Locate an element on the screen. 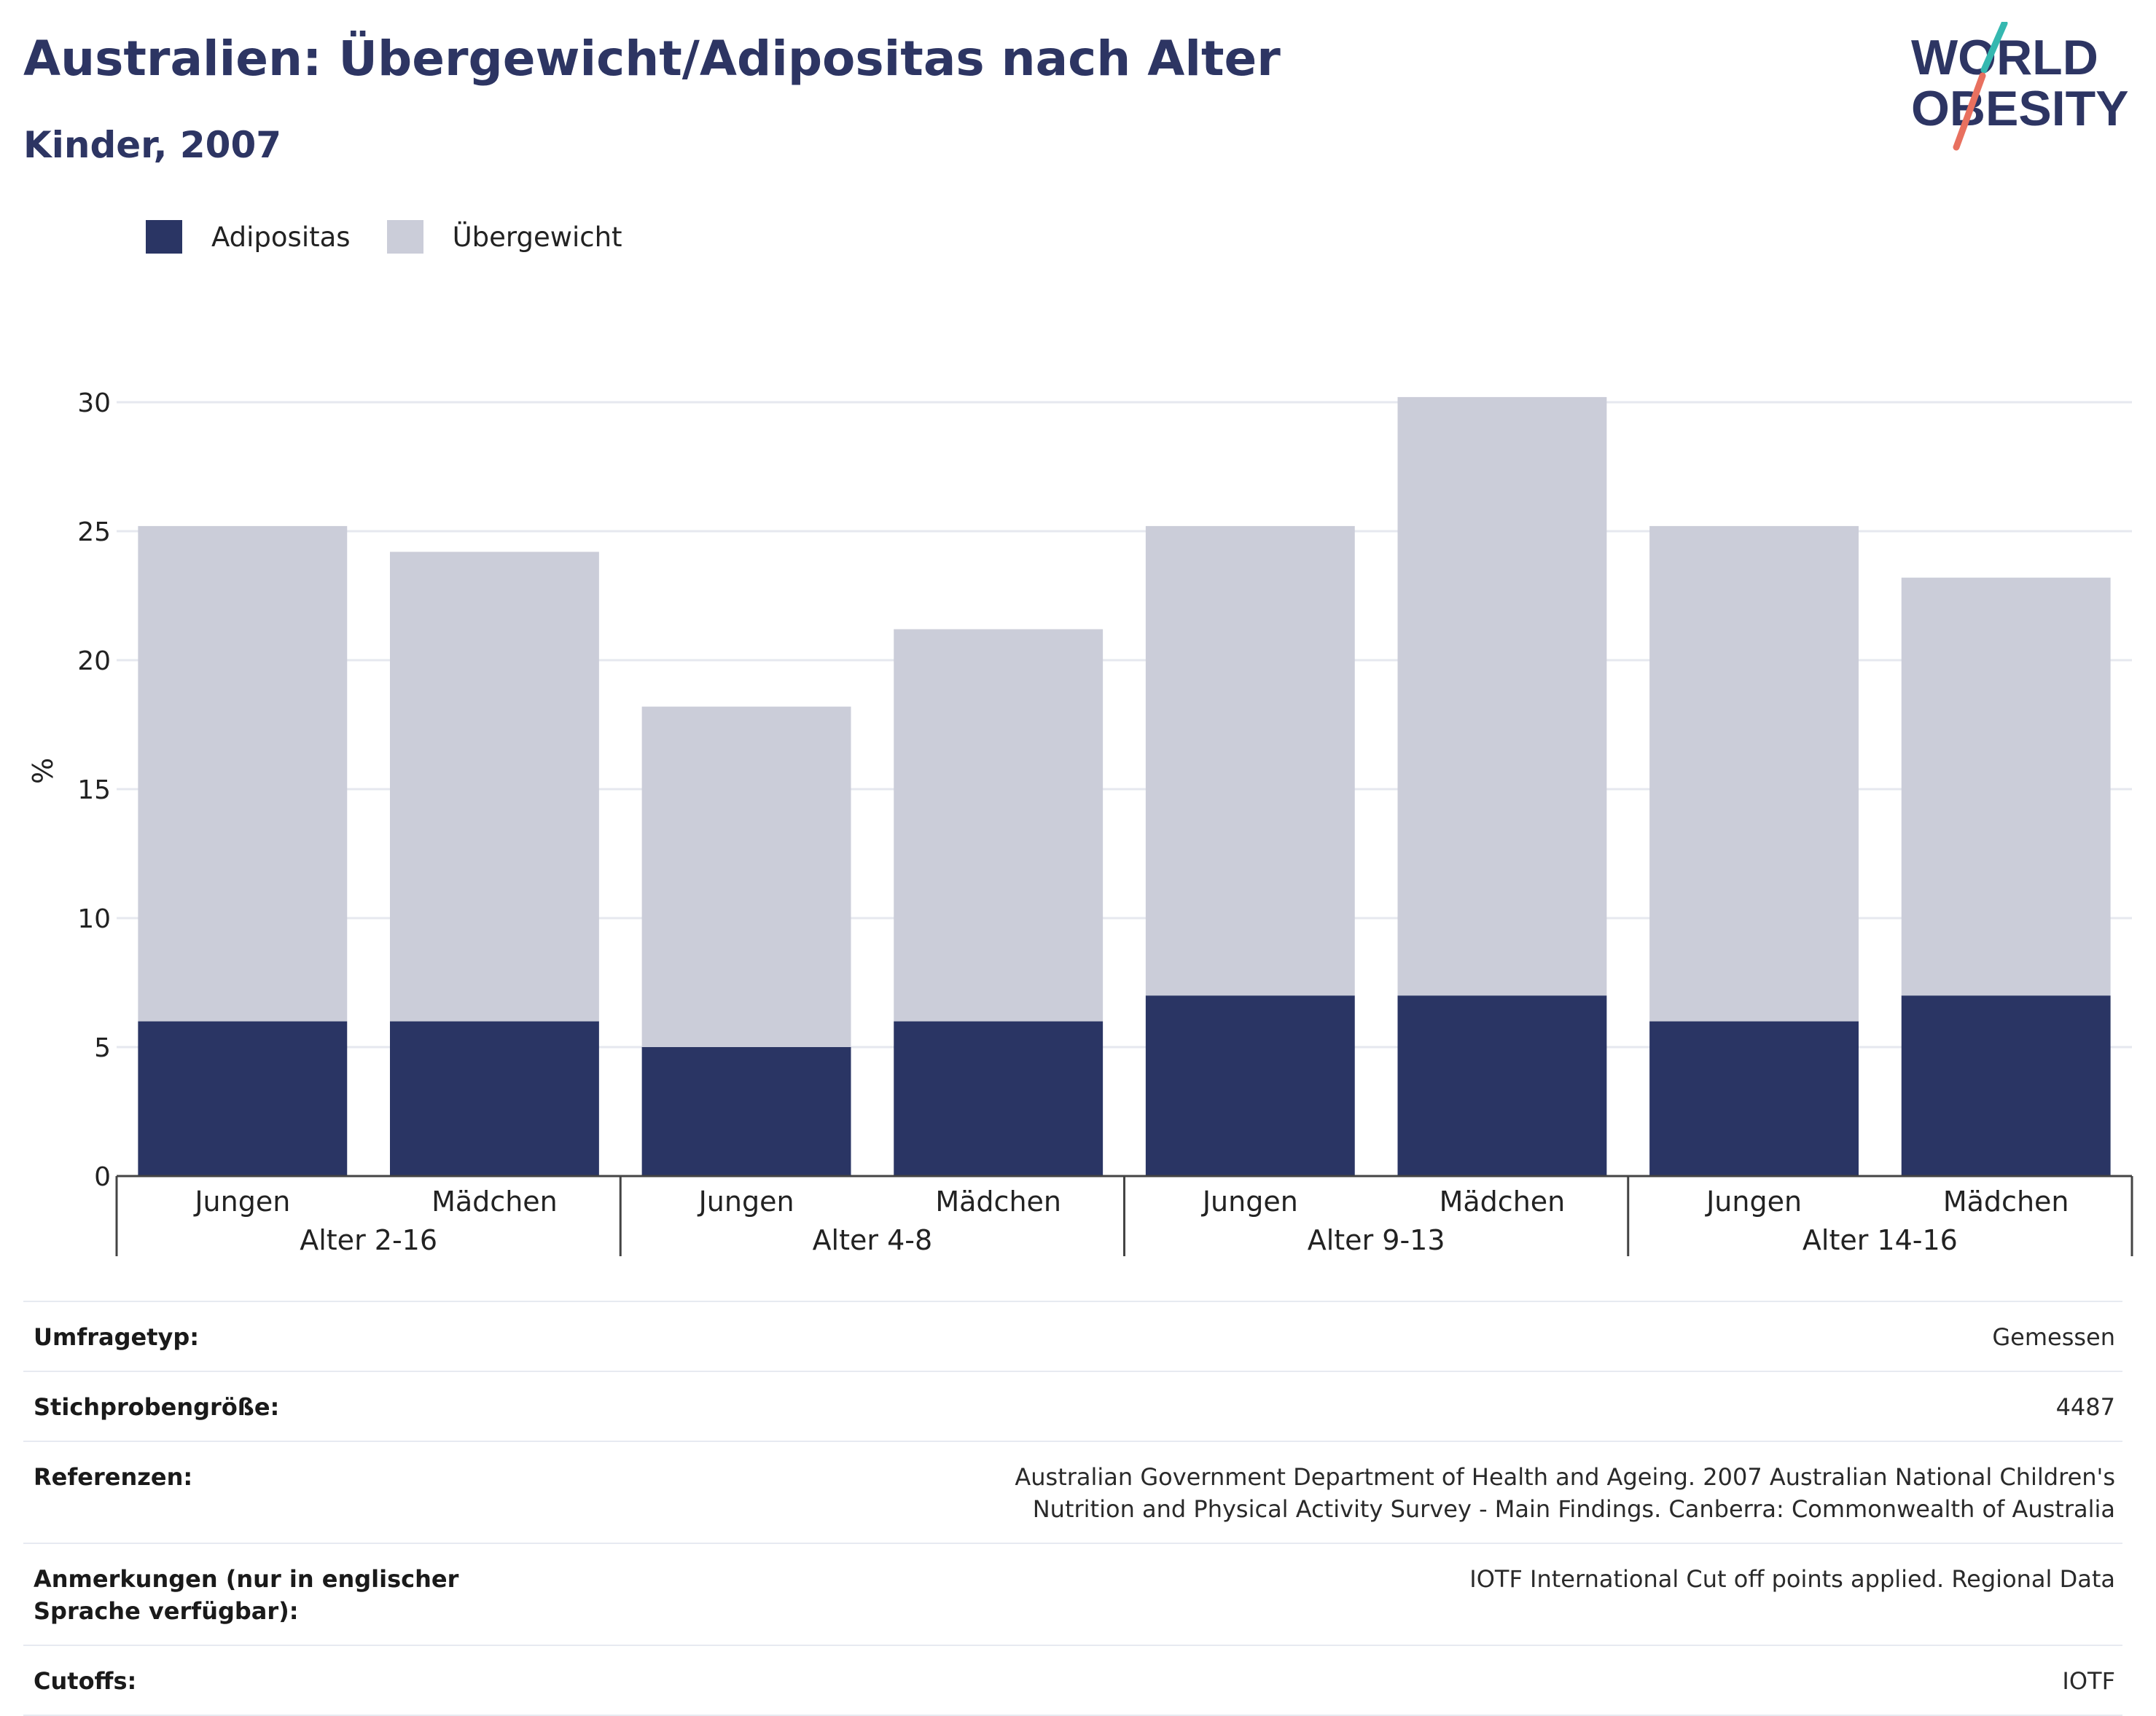 The width and height of the screenshot is (2156, 1716). meta-key: Cutoffs: is located at coordinates (284, 1680).